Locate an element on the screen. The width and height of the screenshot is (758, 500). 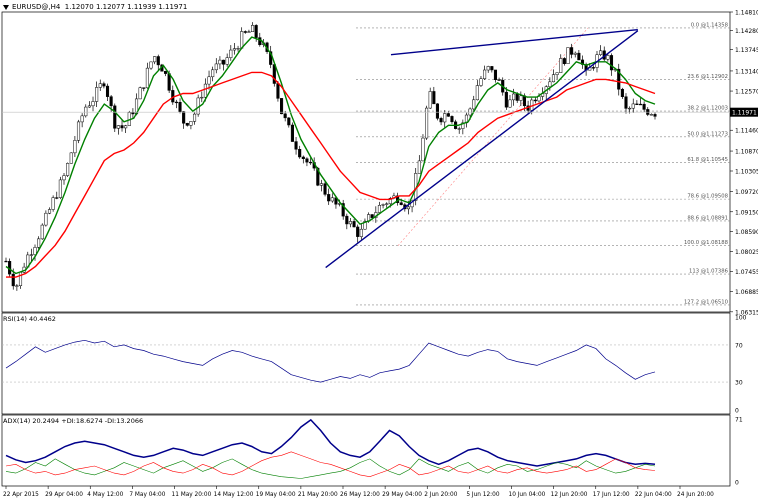
time-tick-label: 7 May 04:00 is located at coordinates (147, 495).